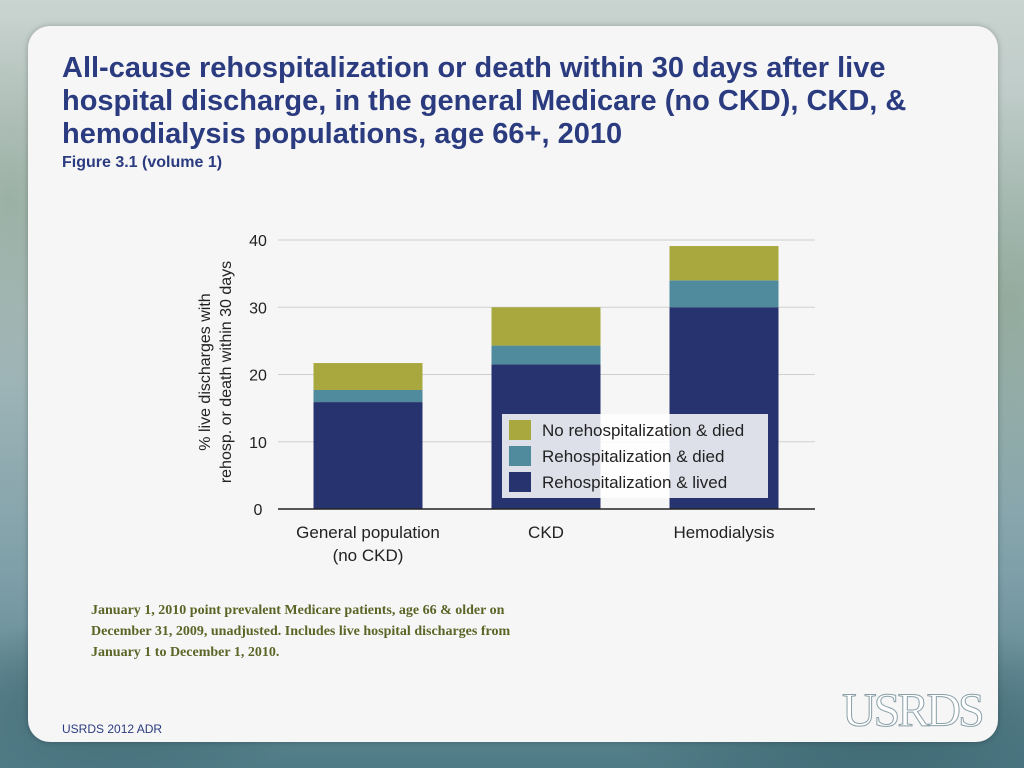 Image resolution: width=1024 pixels, height=768 pixels. Describe the element at coordinates (634, 482) in the screenshot. I see `legend-label: Rehospitalization & lived` at that location.